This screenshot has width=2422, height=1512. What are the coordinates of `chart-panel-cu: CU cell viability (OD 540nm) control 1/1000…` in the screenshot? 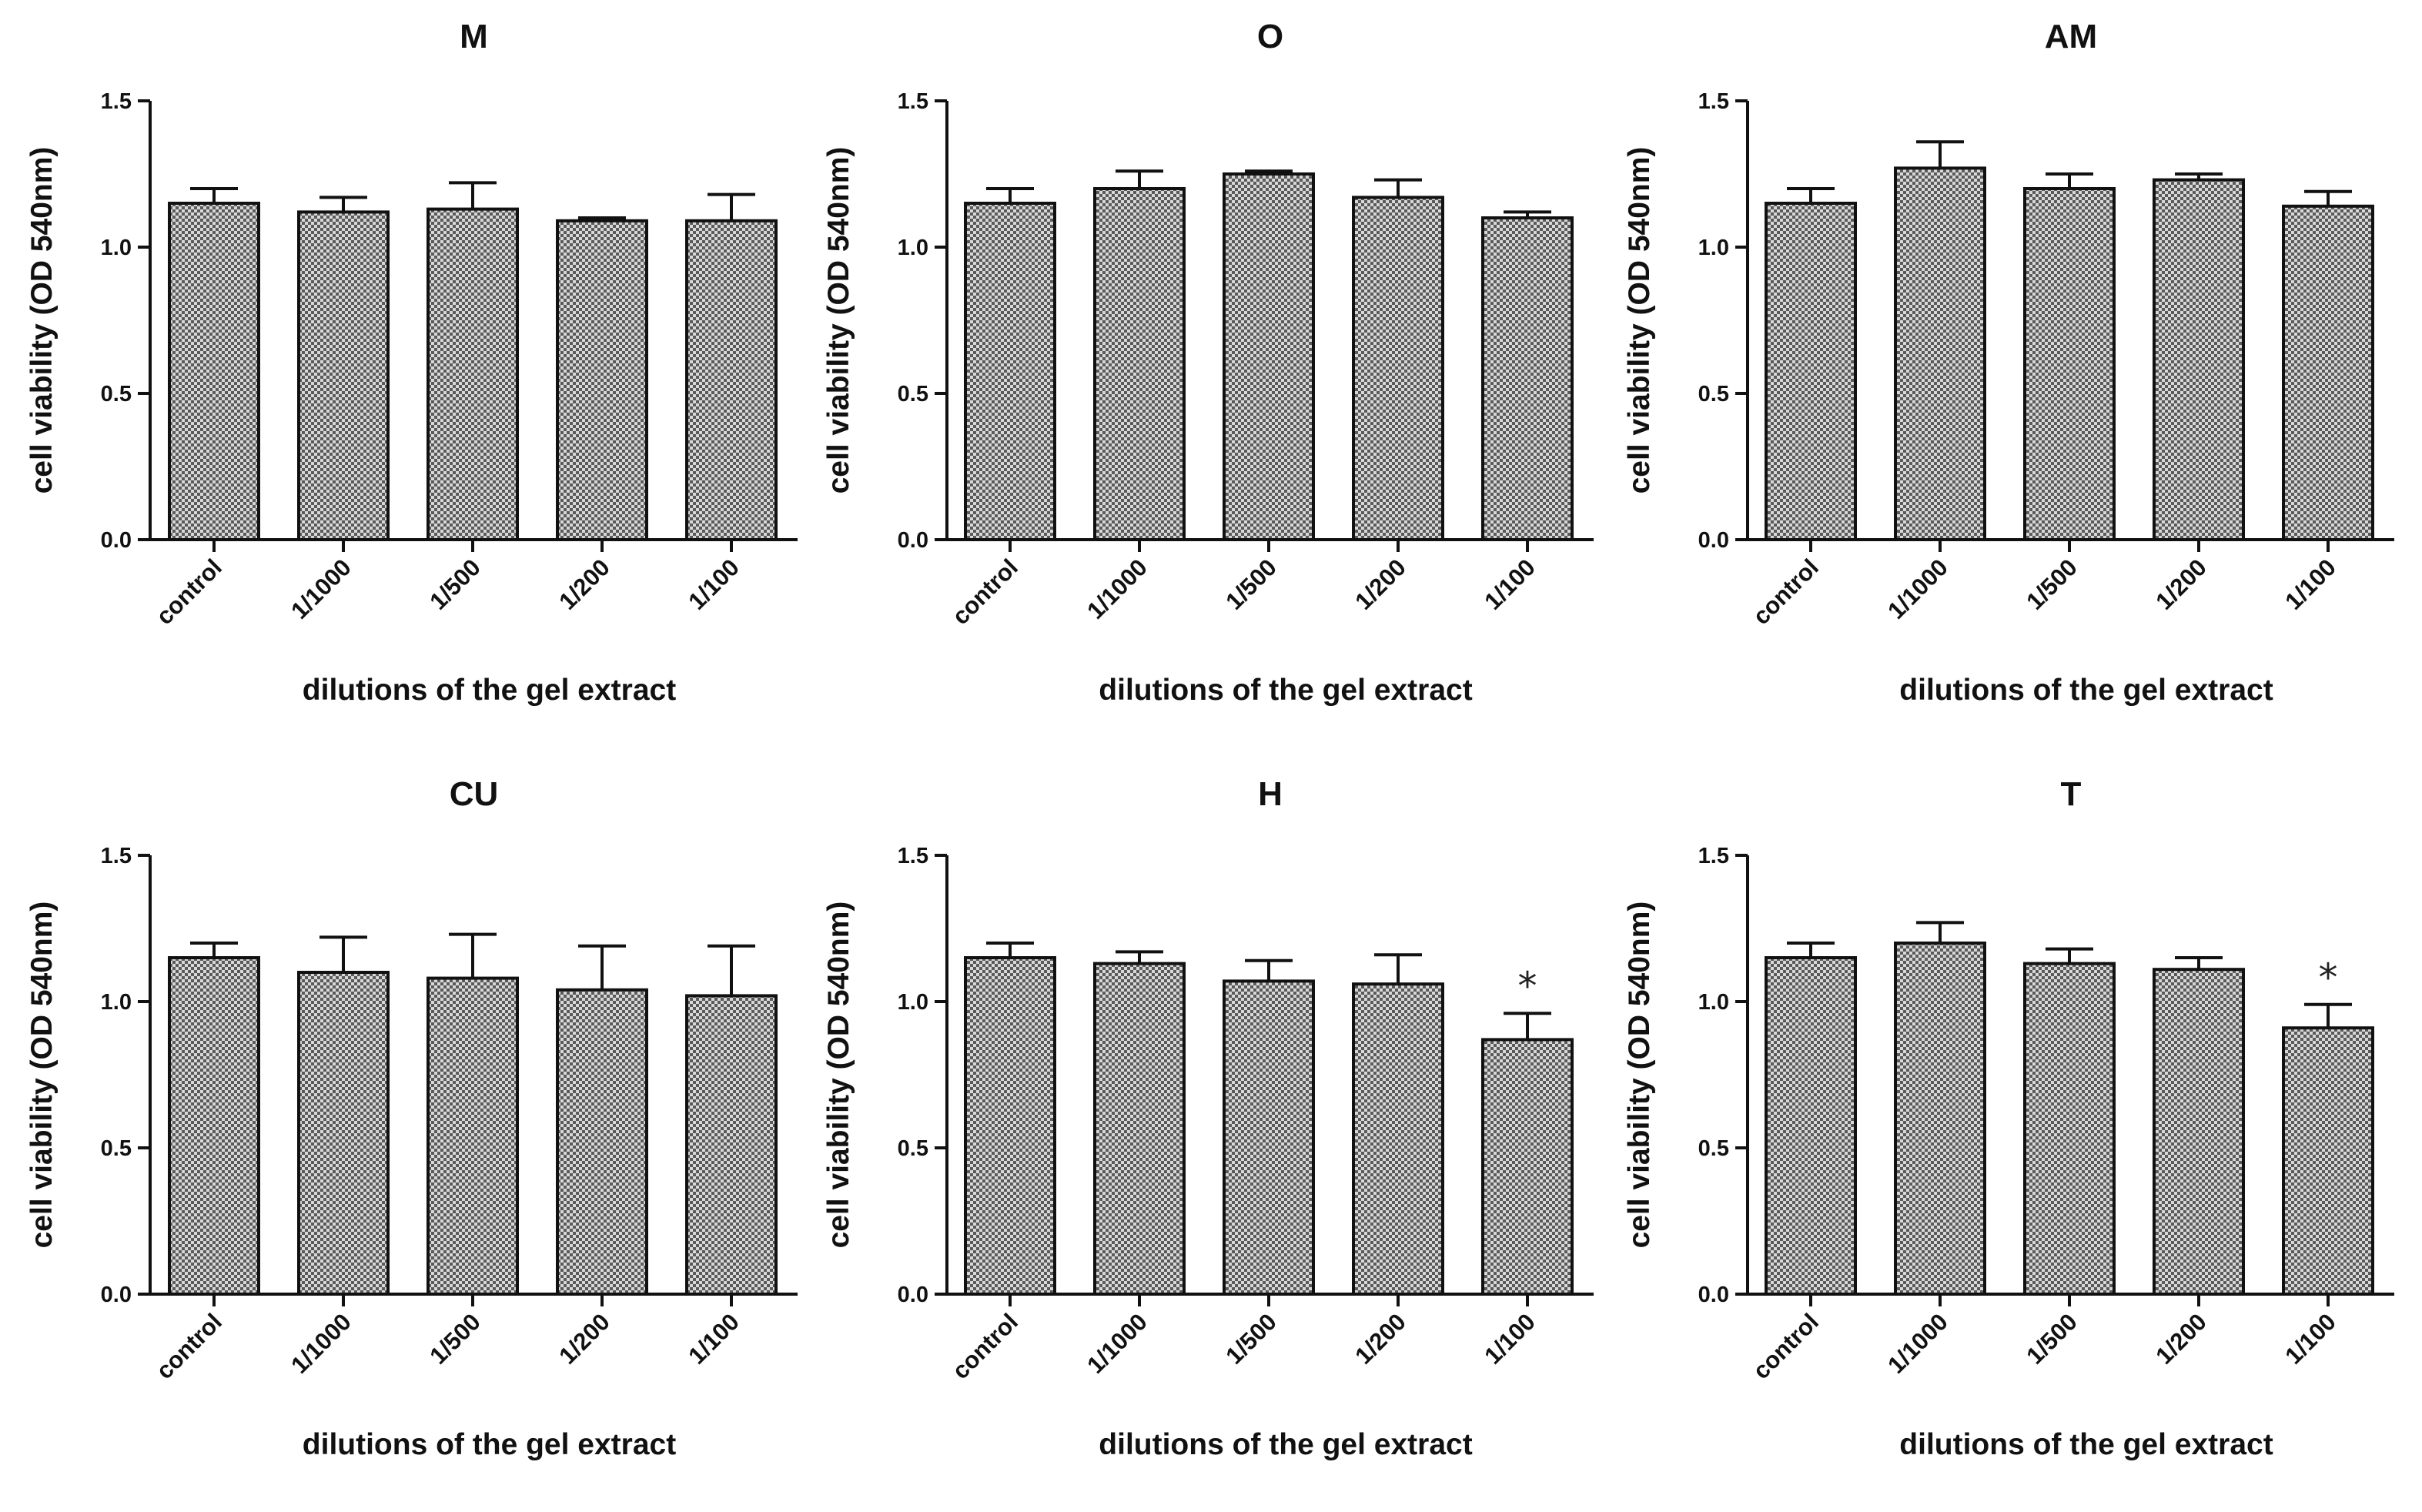 It's located at (411, 1118).